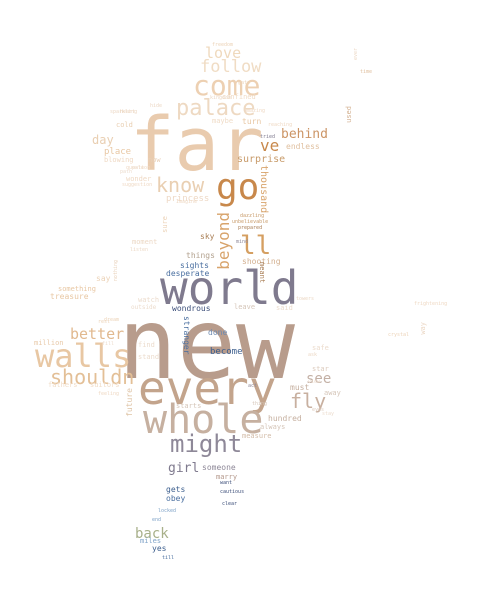 Image resolution: width=485 pixels, height=595 pixels. Describe the element at coordinates (200, 255) in the screenshot. I see `cloud-word: things` at that location.